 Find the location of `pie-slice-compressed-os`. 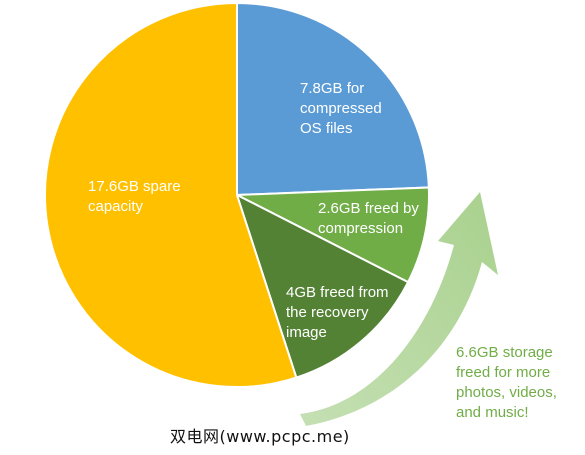

pie-slice-compressed-os is located at coordinates (333, 99).